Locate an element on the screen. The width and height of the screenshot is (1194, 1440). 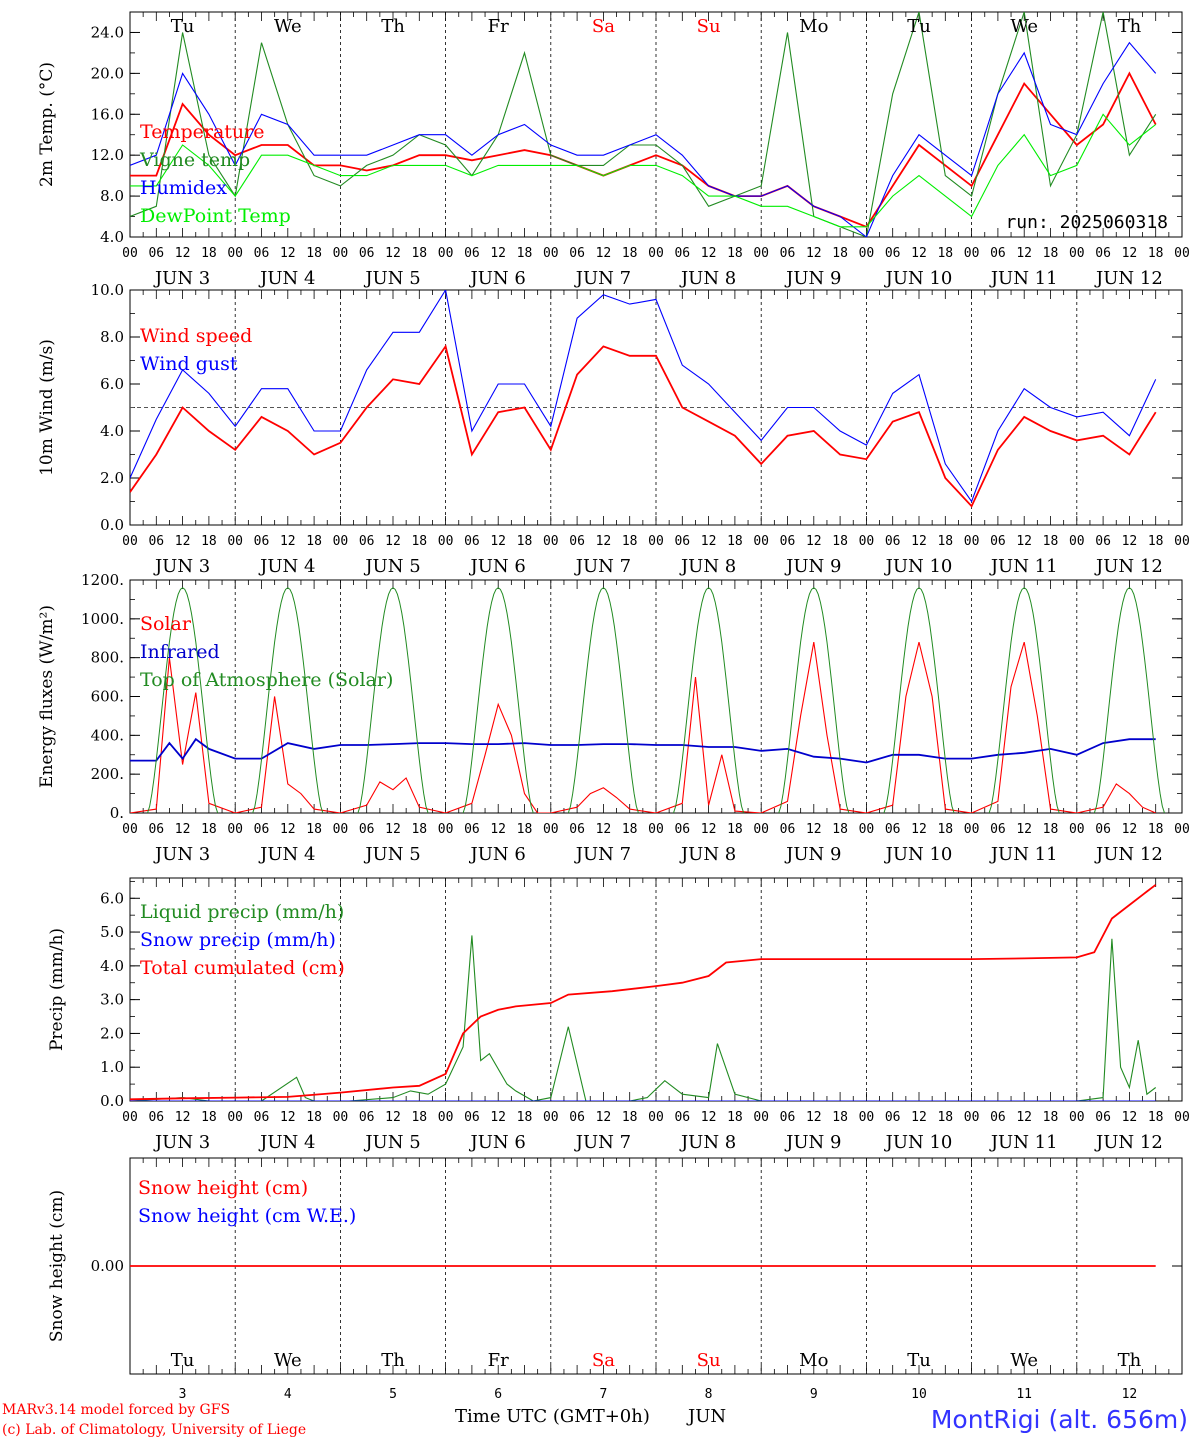
date-label: JUN 12 is located at coordinates (1128, 566).